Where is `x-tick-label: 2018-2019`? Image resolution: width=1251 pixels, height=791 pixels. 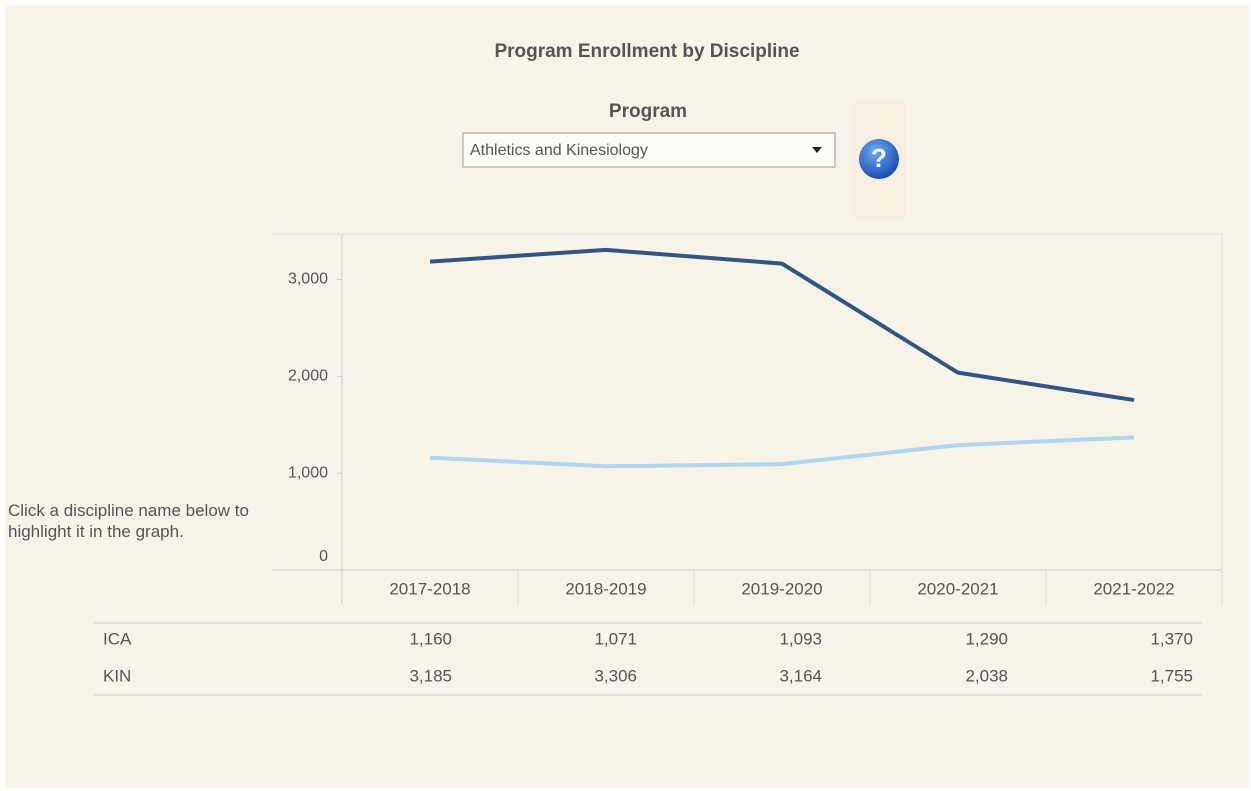 x-tick-label: 2018-2019 is located at coordinates (605, 588).